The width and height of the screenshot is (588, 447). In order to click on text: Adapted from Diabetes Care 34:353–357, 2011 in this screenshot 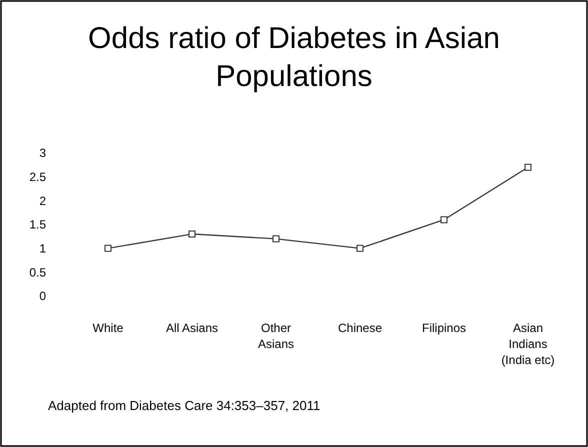, I will do `click(184, 405)`.